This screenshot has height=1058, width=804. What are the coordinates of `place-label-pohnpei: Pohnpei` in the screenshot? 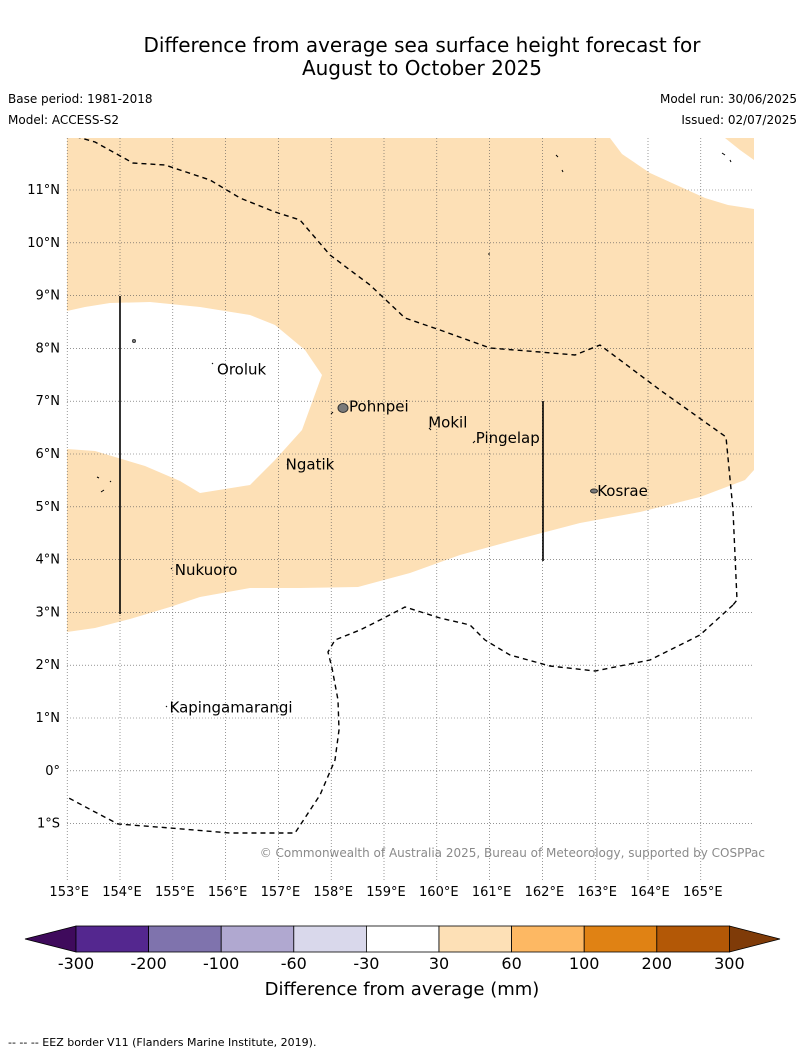 It's located at (379, 406).